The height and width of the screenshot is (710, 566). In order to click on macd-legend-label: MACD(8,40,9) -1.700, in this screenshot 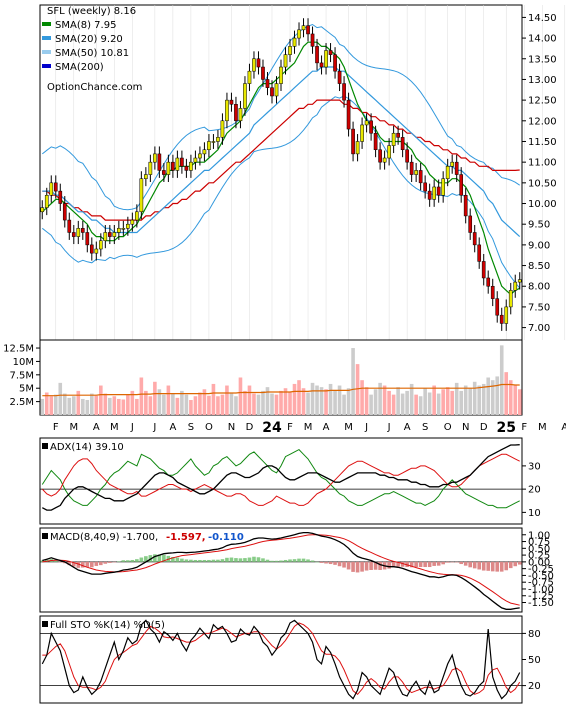, I will do `click(104, 537)`.